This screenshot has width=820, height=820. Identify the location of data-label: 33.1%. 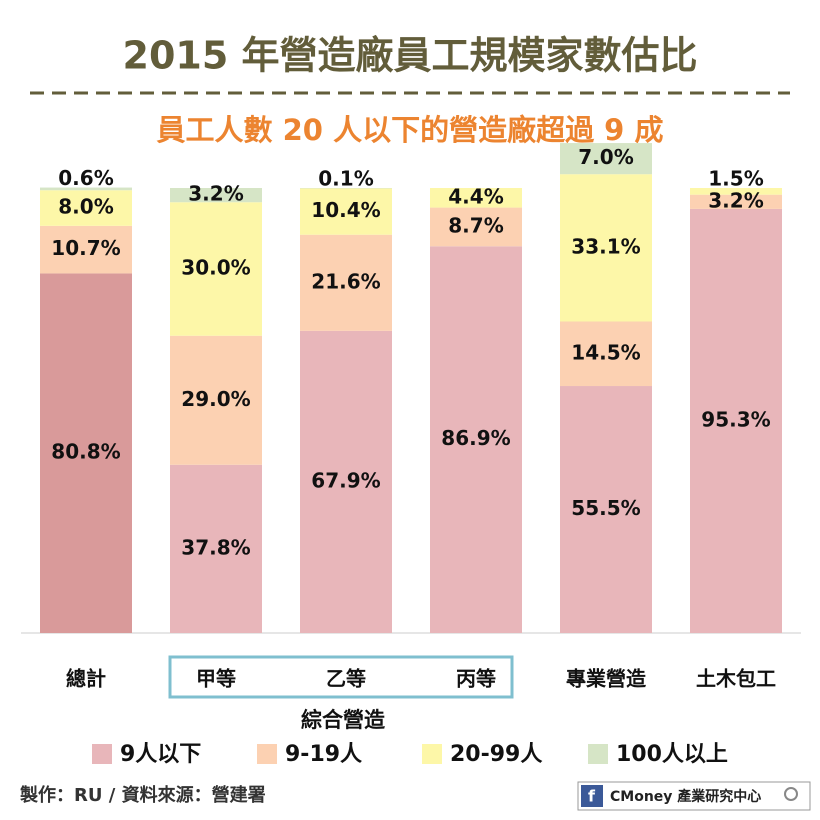
(605, 246).